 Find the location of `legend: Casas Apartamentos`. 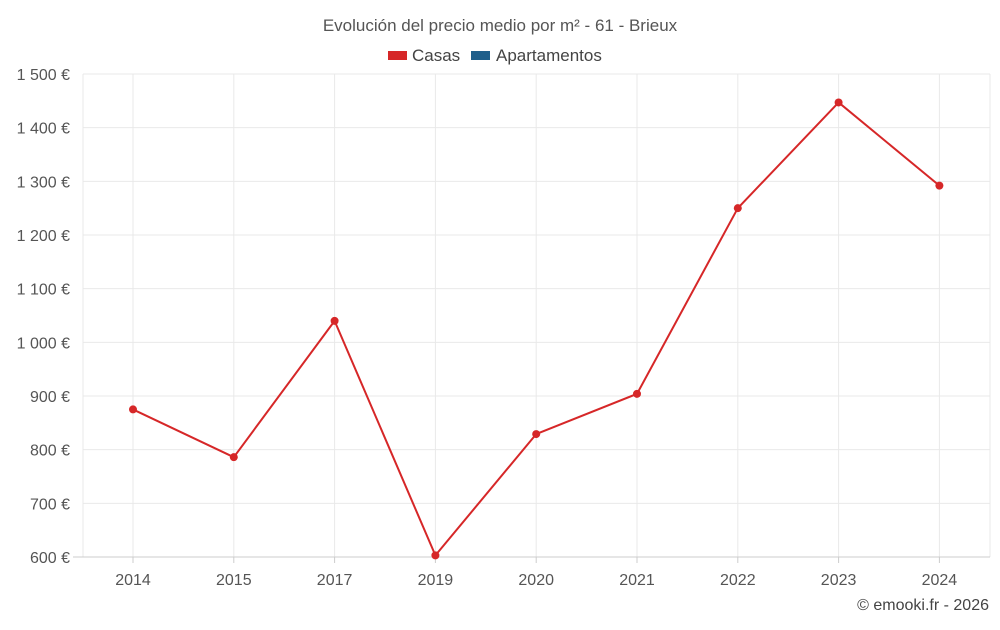

legend: Casas Apartamentos is located at coordinates (495, 55).